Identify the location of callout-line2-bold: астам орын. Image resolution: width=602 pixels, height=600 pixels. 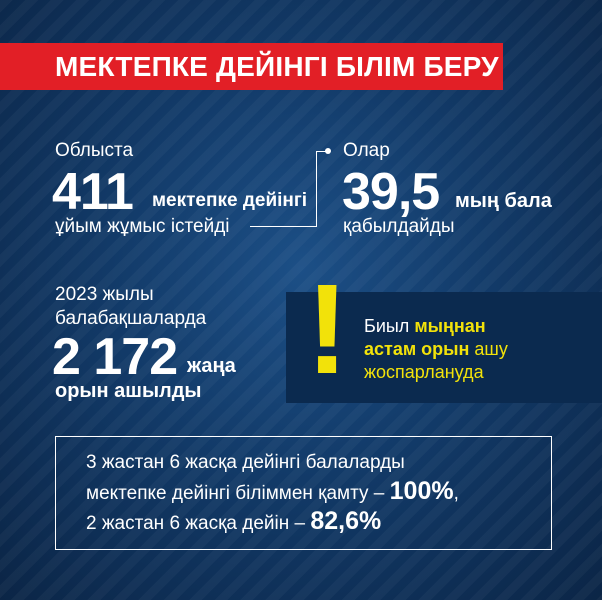
(417, 349).